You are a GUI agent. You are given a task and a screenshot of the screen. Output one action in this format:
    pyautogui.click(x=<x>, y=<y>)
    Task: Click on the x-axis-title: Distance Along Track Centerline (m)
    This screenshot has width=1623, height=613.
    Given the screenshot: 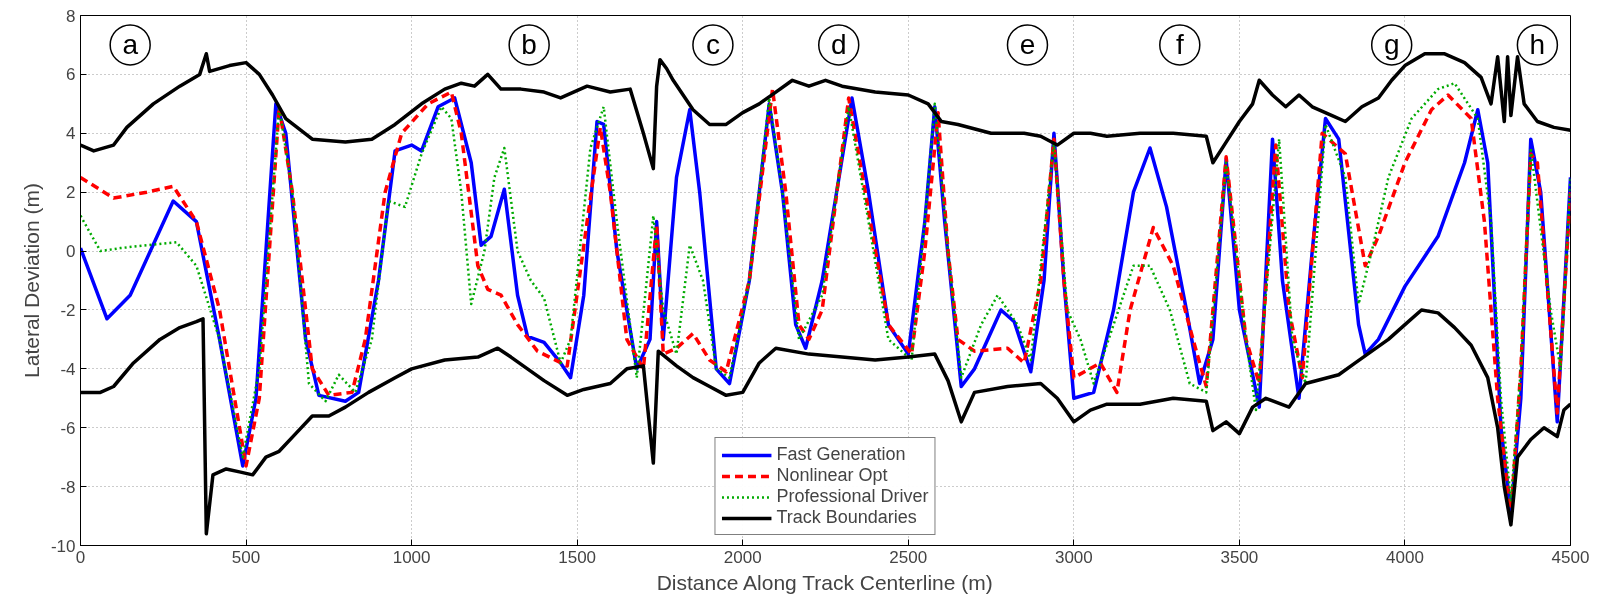 What is the action you would take?
    pyautogui.click(x=824, y=582)
    